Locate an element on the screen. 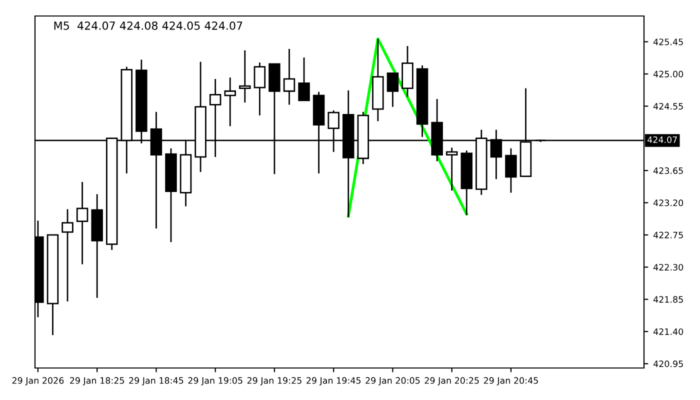 This screenshot has height=400, width=700. y-tick-label: 423.65 is located at coordinates (668, 170).